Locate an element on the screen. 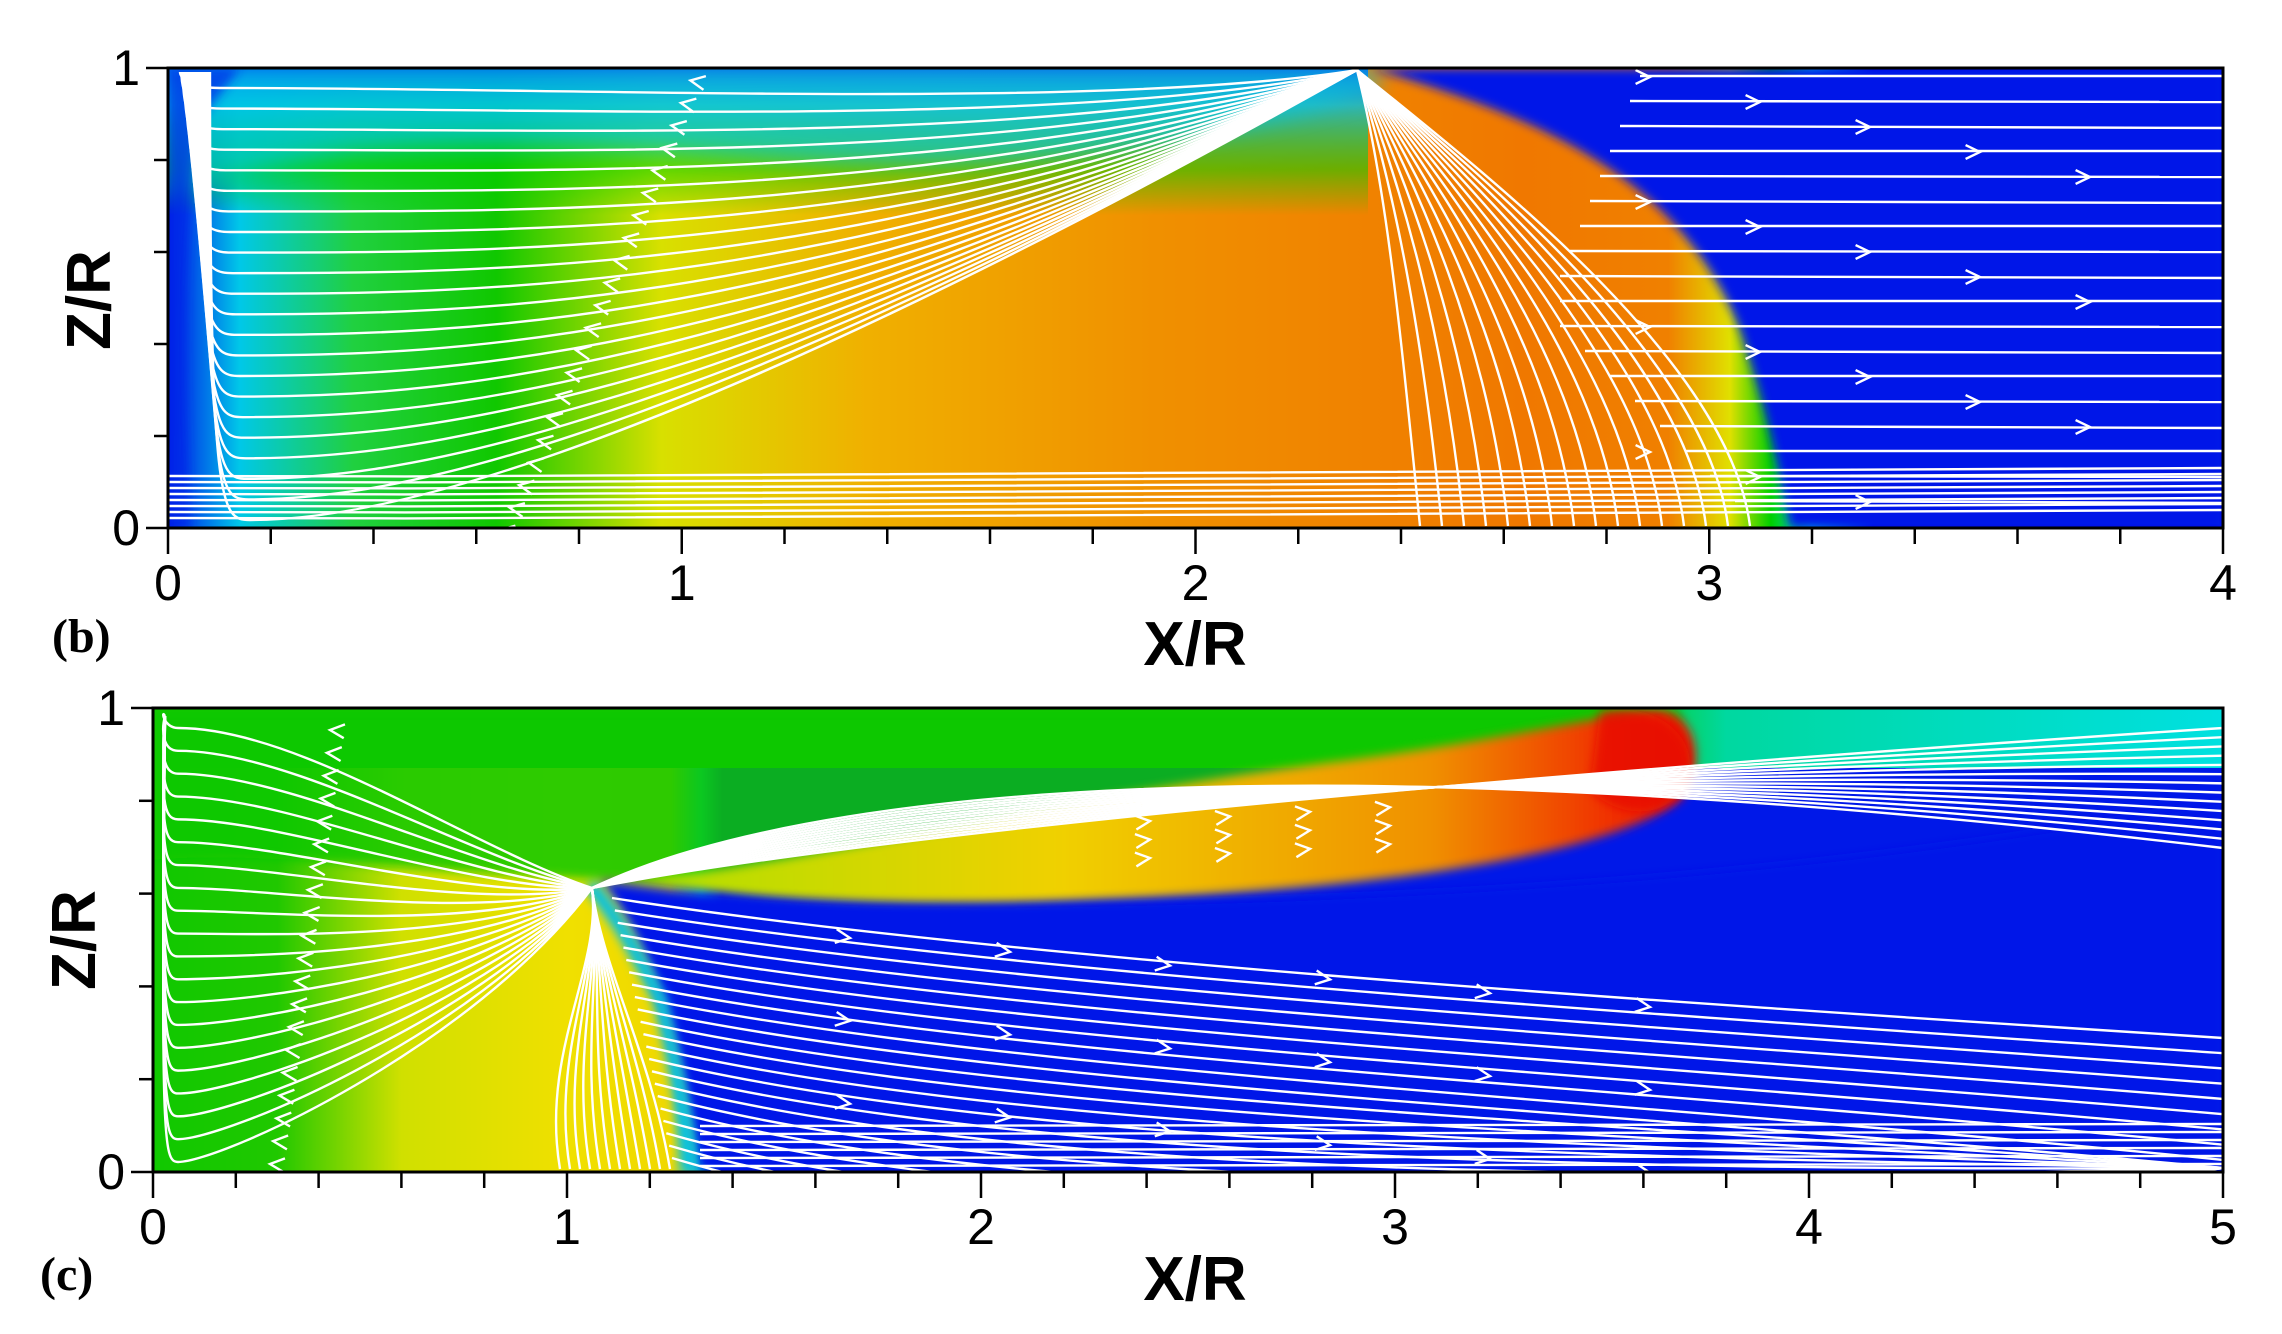  panel-c-y-ticks: 01 is located at coordinates (125, 940).